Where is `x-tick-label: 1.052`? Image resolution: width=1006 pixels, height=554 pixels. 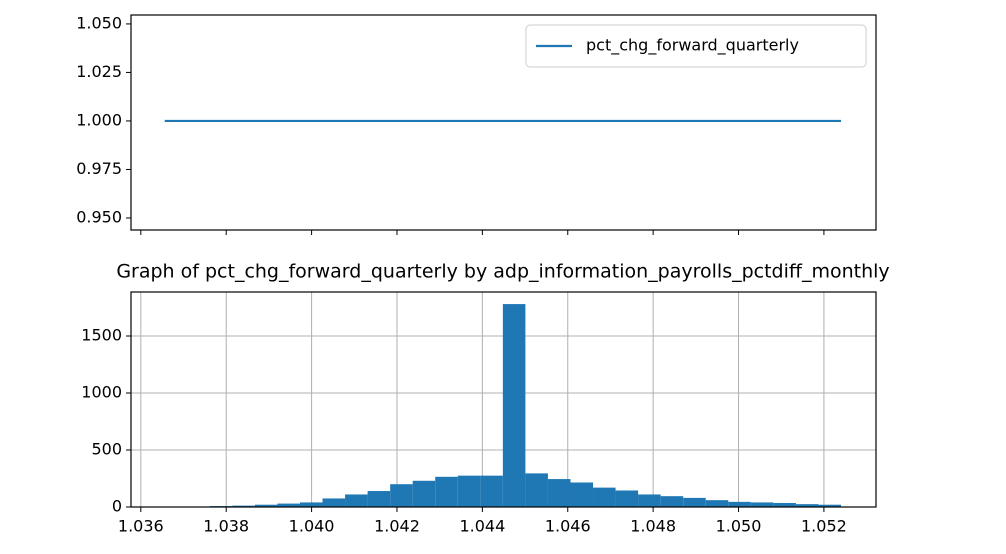 x-tick-label: 1.052 is located at coordinates (824, 526).